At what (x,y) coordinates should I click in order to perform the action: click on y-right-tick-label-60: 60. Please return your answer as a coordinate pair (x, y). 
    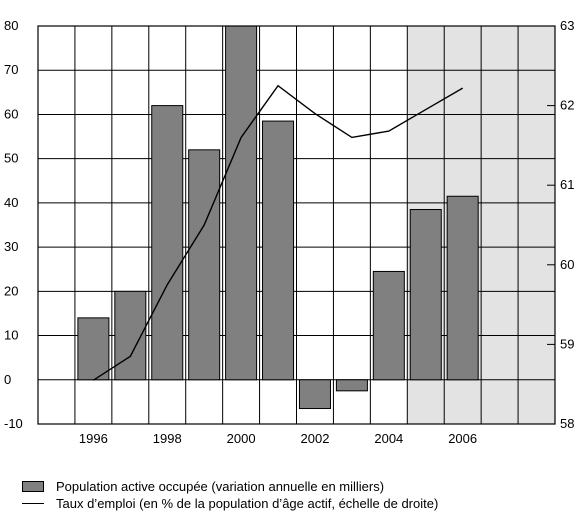
    Looking at the image, I should click on (567, 264).